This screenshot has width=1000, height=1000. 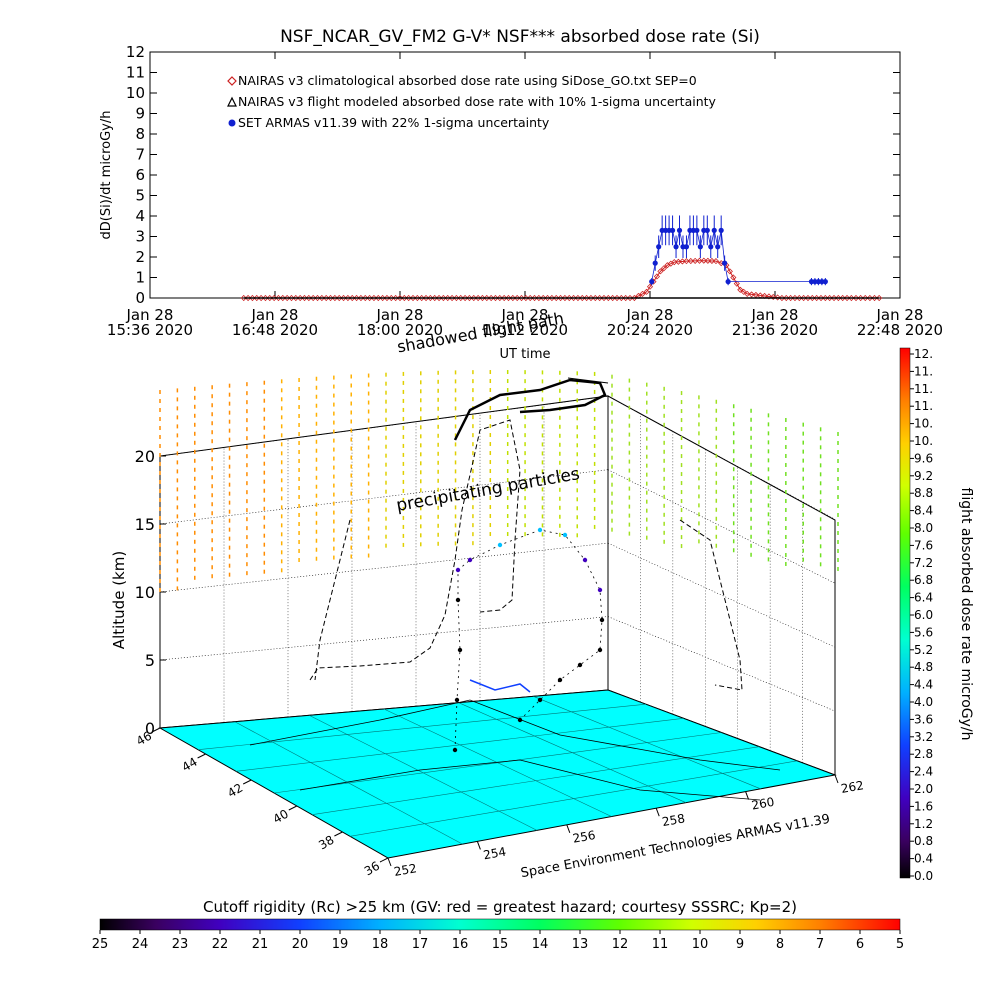 What do you see at coordinates (140, 175) in the screenshot?
I see `y-tick-label: 6` at bounding box center [140, 175].